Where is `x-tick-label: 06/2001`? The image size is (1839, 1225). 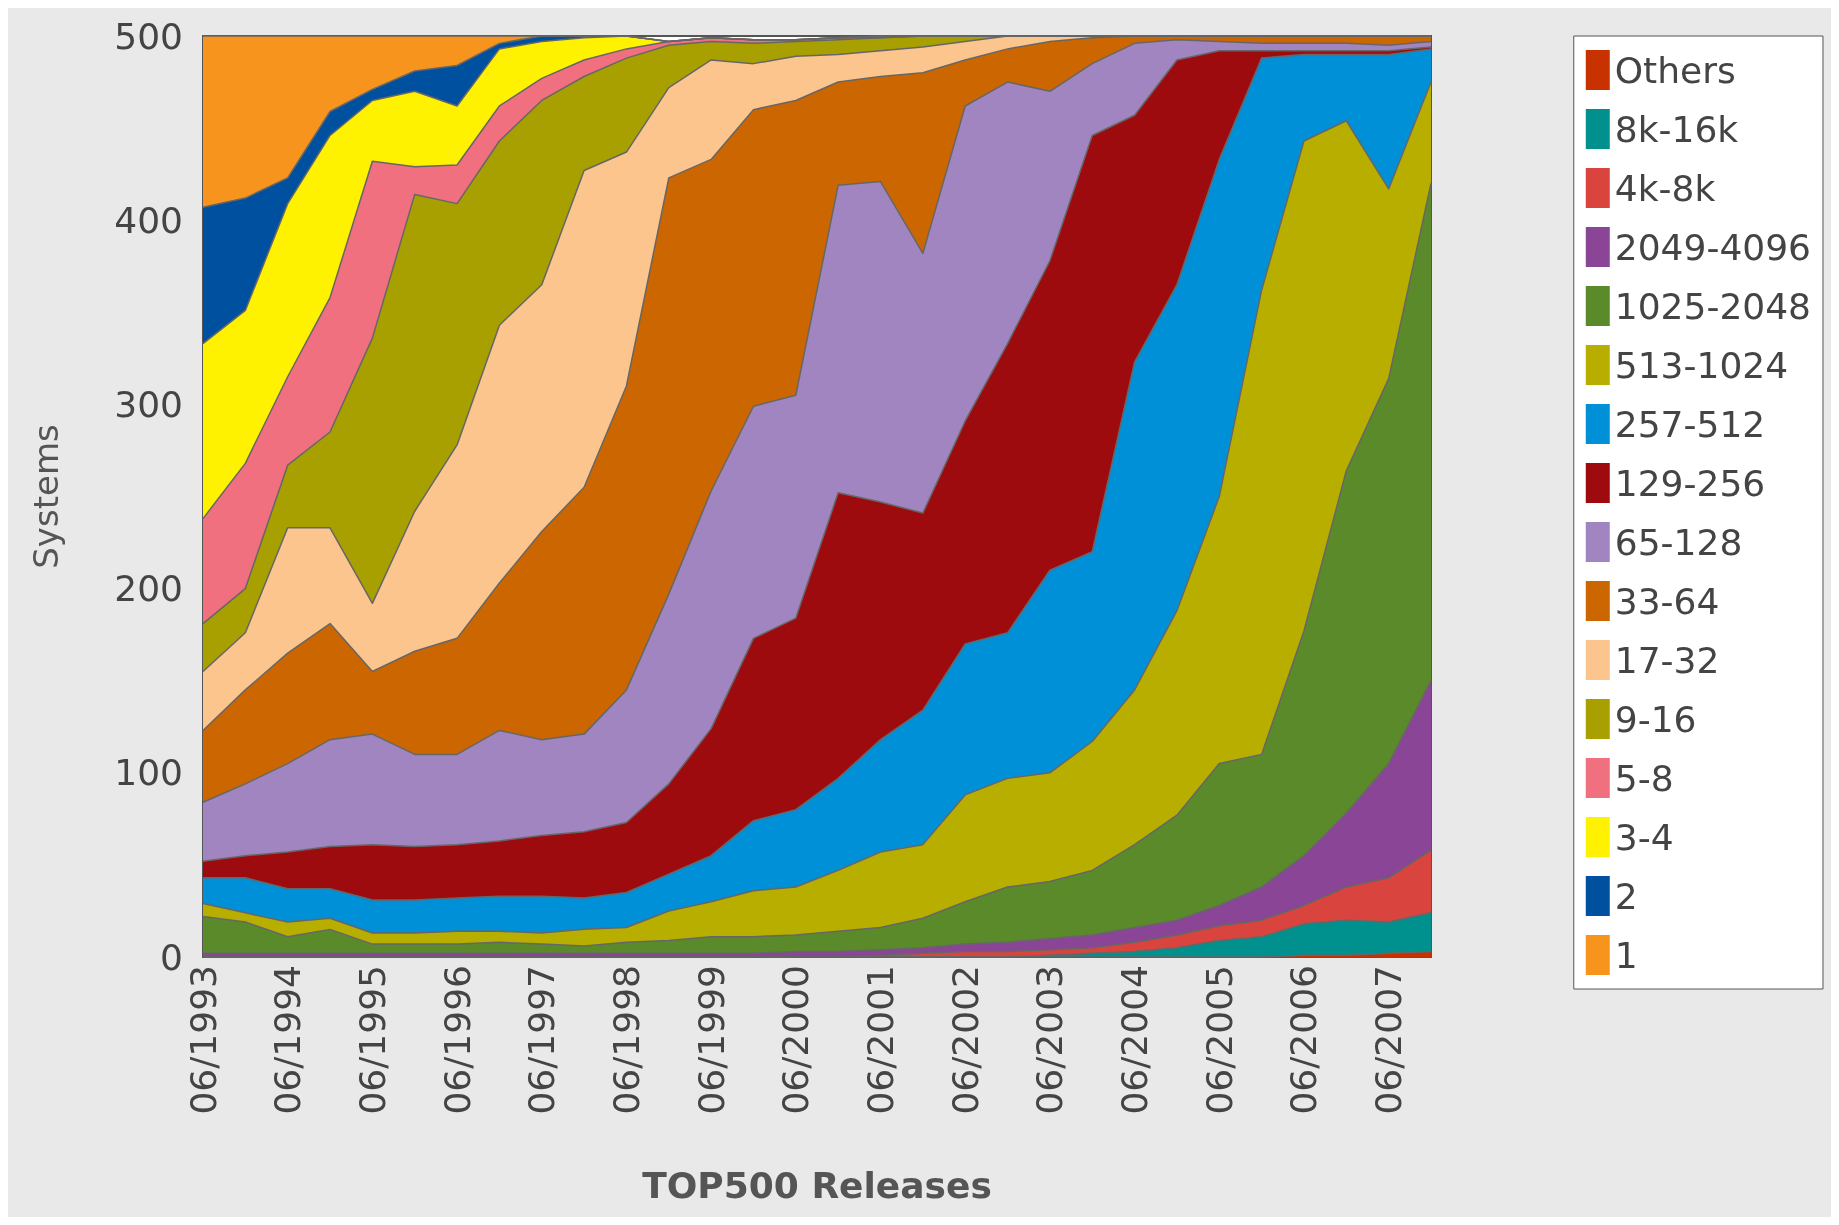
x-tick-label: 06/2001 is located at coordinates (881, 1040).